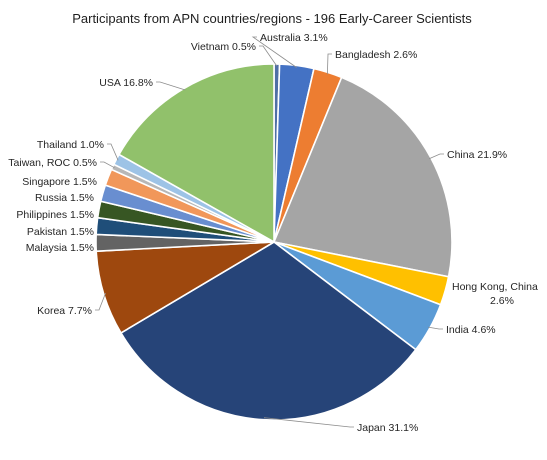 Image resolution: width=547 pixels, height=460 pixels. I want to click on leader-line-vietnam, so click(268, 56).